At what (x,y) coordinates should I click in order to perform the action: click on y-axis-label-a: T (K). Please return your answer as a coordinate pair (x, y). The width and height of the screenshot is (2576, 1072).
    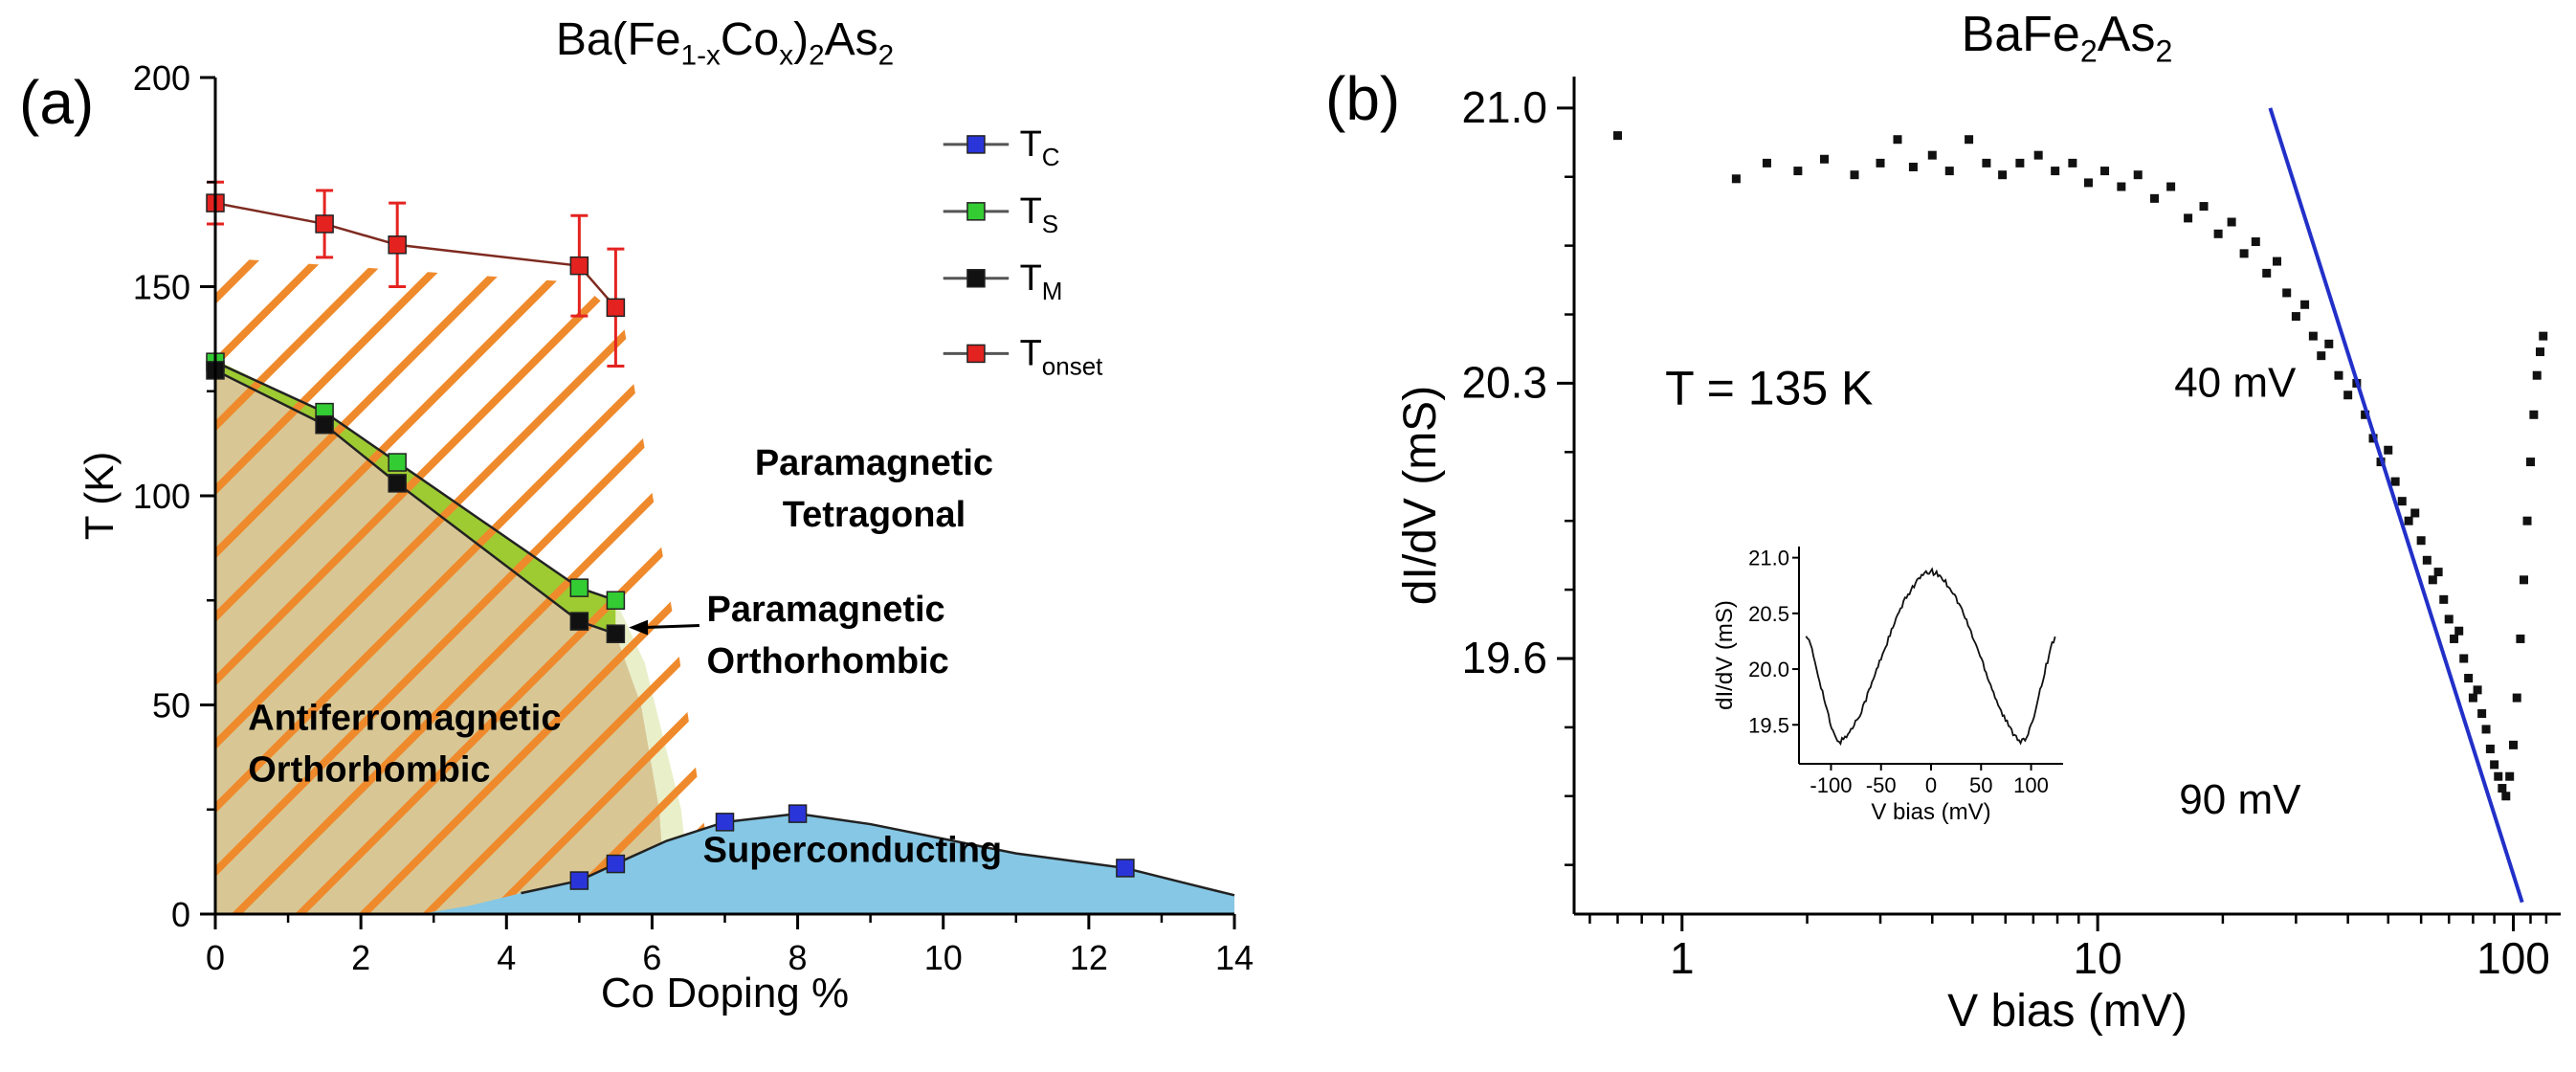
    Looking at the image, I should click on (99, 496).